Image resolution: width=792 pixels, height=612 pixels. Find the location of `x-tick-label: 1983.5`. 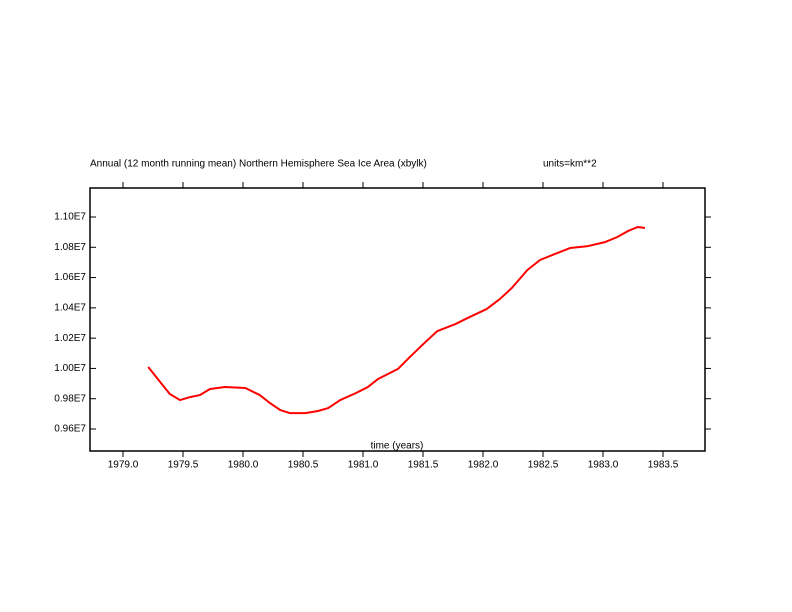

x-tick-label: 1983.5 is located at coordinates (663, 465).